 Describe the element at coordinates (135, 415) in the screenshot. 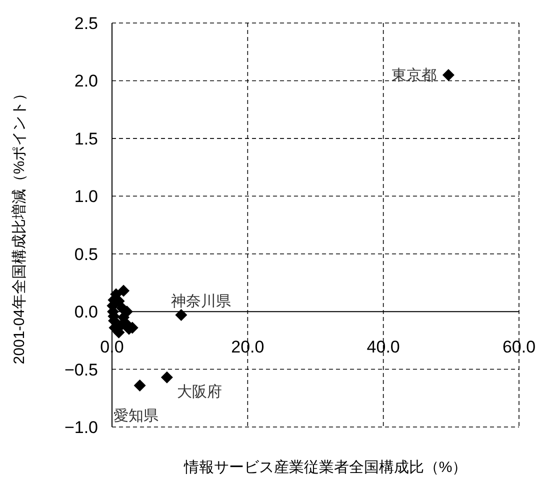

I see `annotation: 愛知県` at that location.